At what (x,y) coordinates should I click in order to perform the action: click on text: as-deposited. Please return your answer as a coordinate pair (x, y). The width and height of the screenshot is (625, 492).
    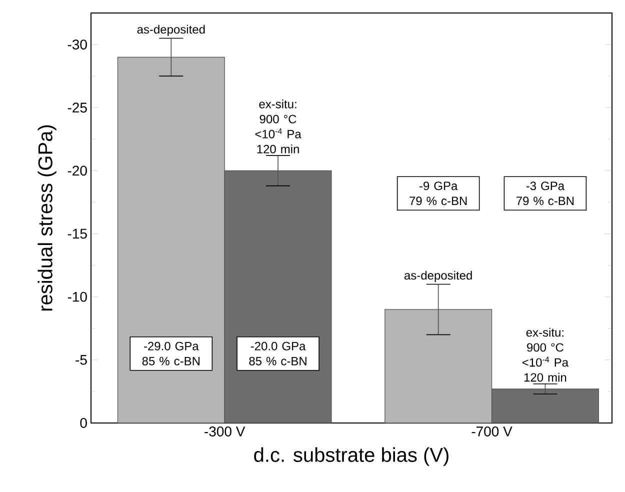
    Looking at the image, I should click on (438, 276).